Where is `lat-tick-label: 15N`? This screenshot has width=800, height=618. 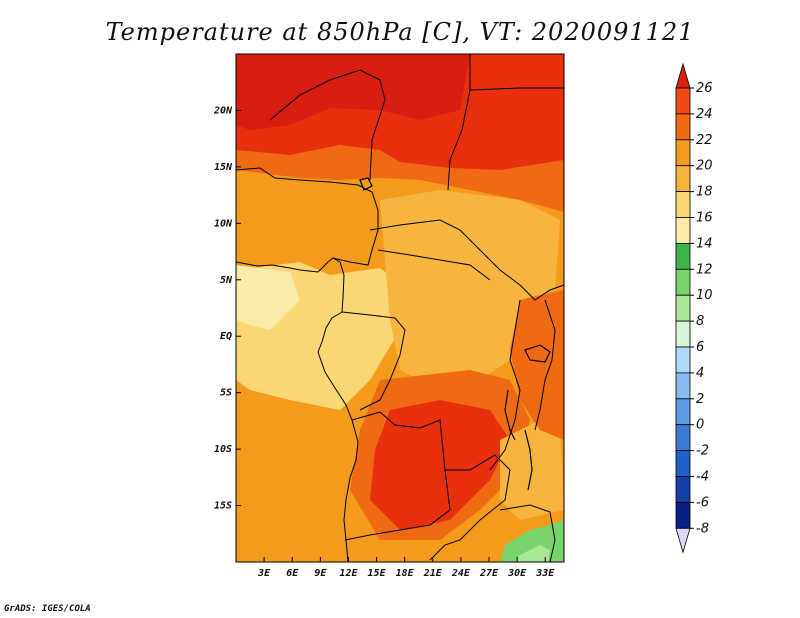
lat-tick-label: 15N is located at coordinates (223, 167).